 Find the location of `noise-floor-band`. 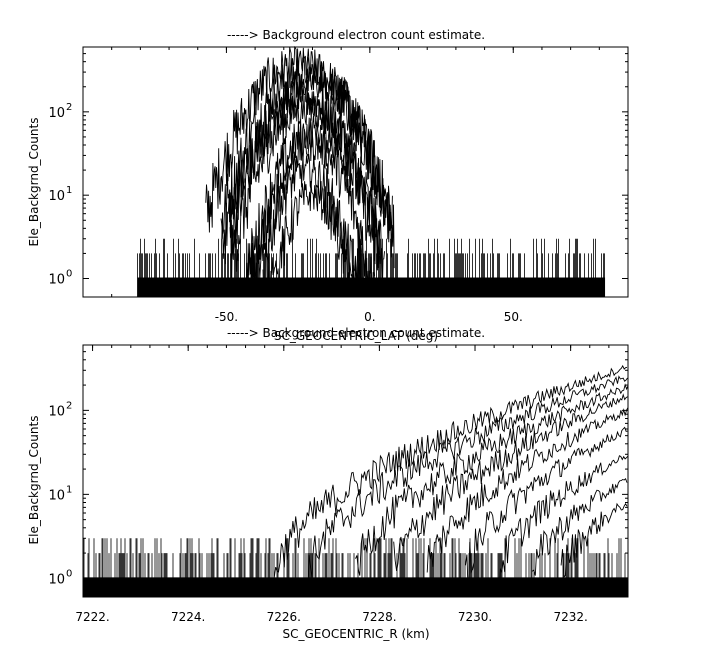

noise-floor-band is located at coordinates (355, 587).